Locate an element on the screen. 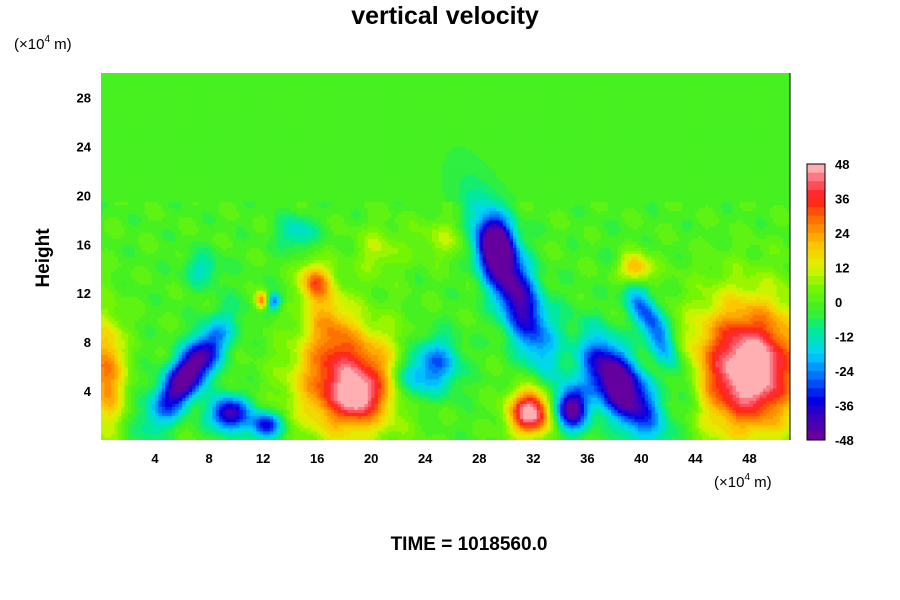  chart-title: vertical velocity is located at coordinates (445, 16).